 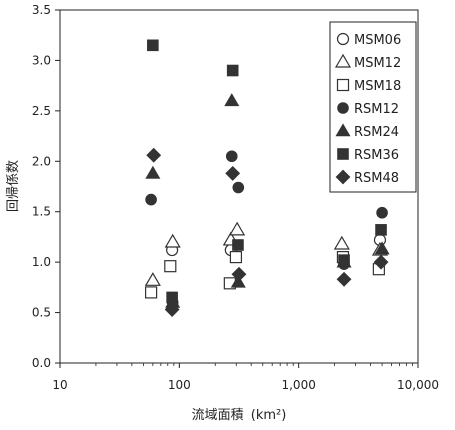 What do you see at coordinates (41, 161) in the screenshot?
I see `y-tick-label: 2.0` at bounding box center [41, 161].